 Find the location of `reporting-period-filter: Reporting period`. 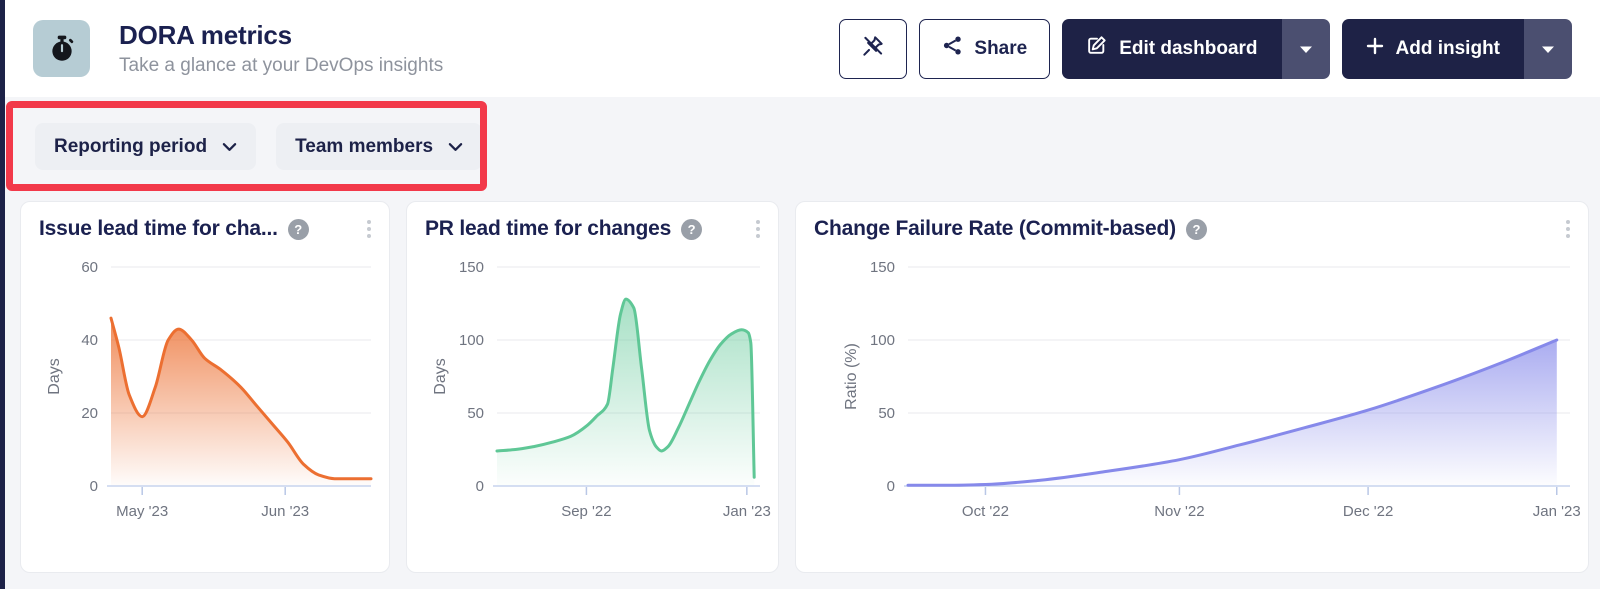

reporting-period-filter: Reporting period is located at coordinates (146, 146).